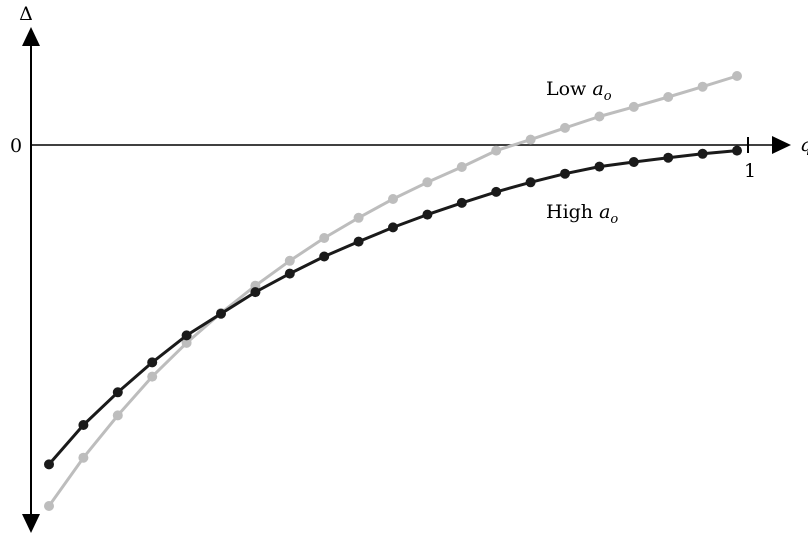  Describe the element at coordinates (26, 14) in the screenshot. I see `y-axis-label: Δ` at that location.